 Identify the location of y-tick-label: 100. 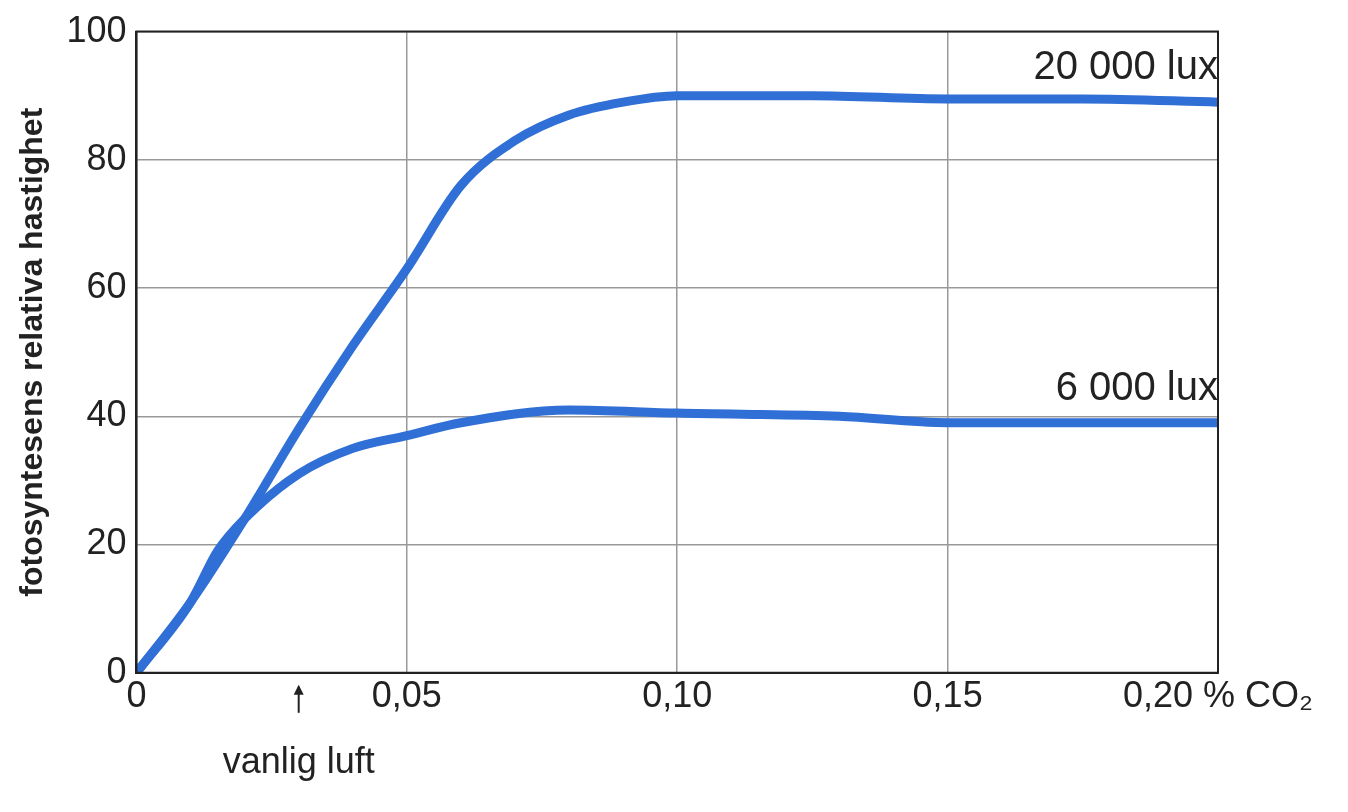
(96, 29).